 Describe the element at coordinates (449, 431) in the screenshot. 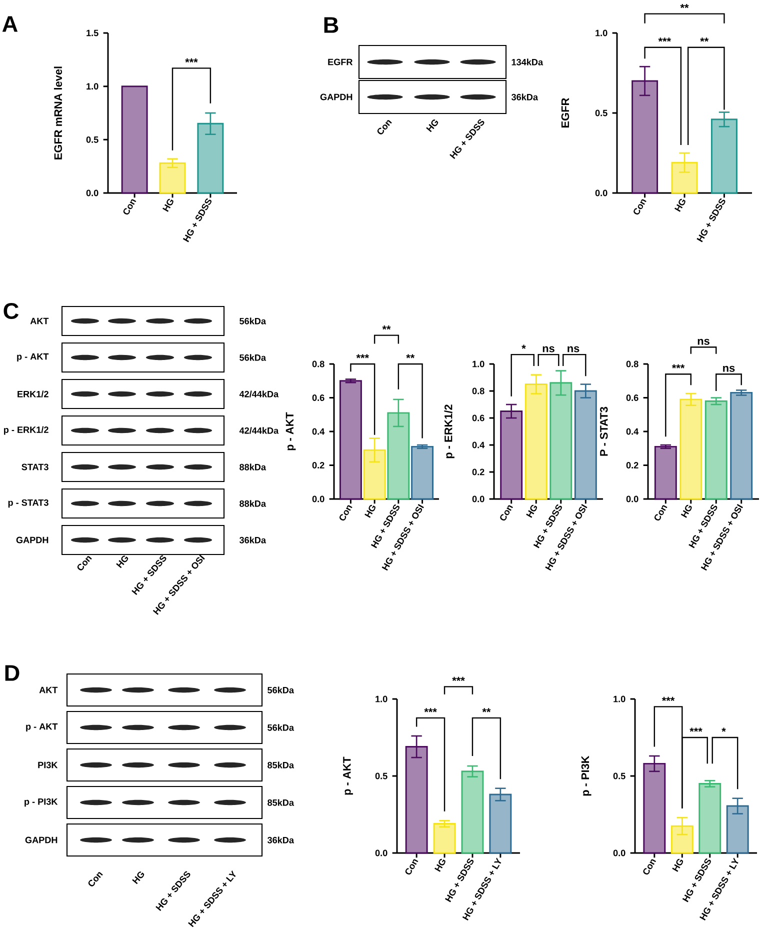

I see `y-axis-title: p - ERK1/2` at that location.